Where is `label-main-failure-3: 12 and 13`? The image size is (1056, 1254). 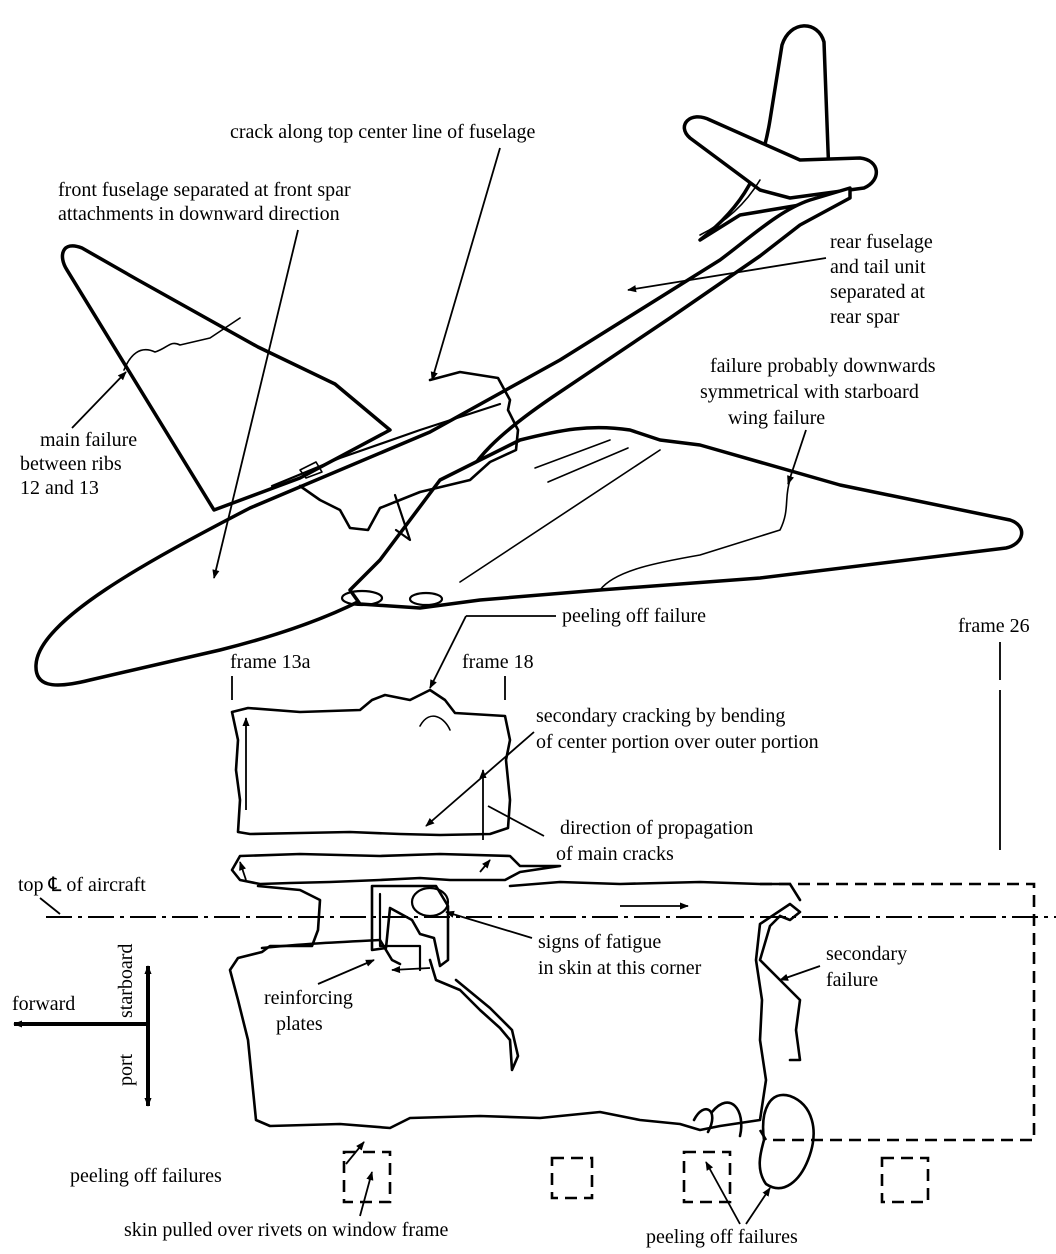
label-main-failure-3: 12 and 13 is located at coordinates (59, 488).